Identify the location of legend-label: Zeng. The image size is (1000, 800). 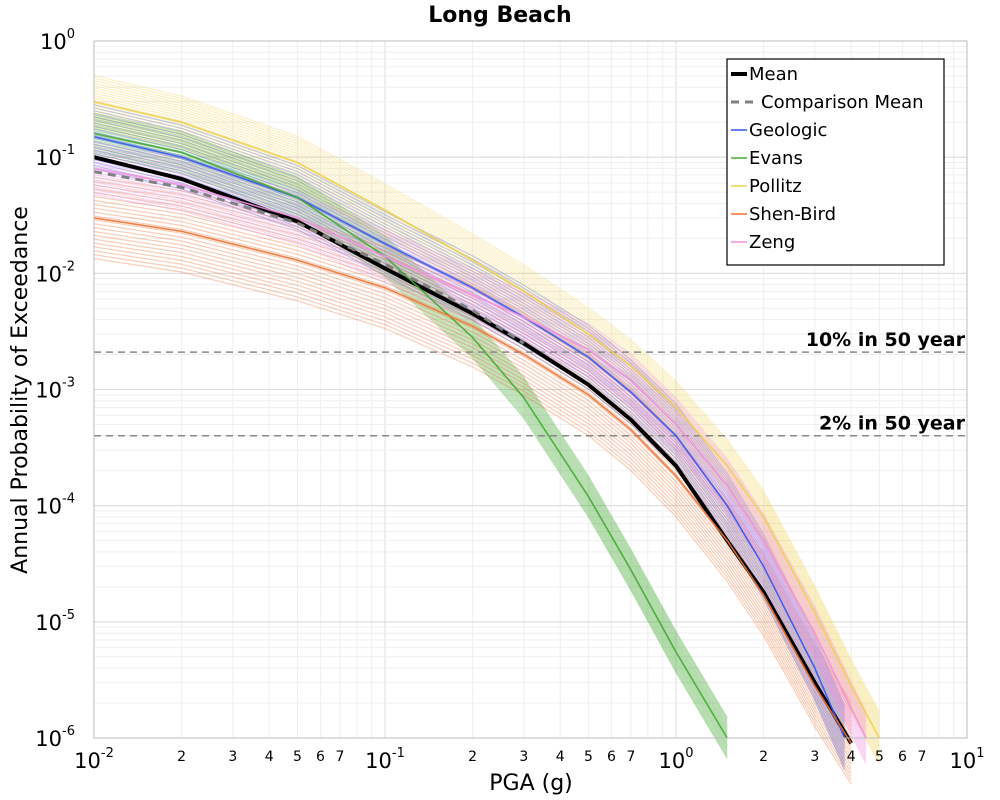
(772, 242).